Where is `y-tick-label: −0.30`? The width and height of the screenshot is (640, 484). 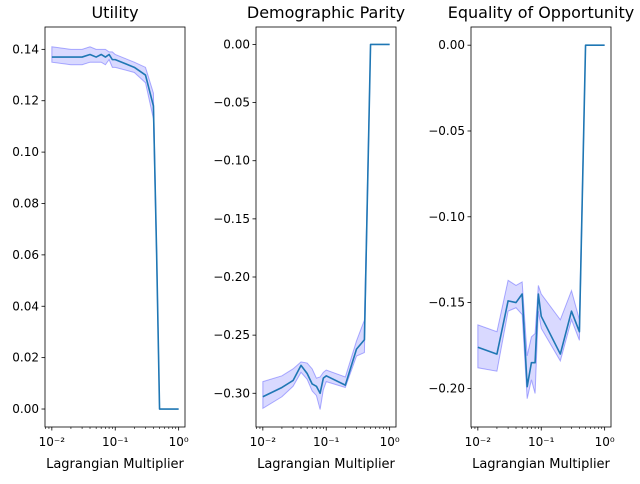 y-tick-label: −0.30 is located at coordinates (231, 393).